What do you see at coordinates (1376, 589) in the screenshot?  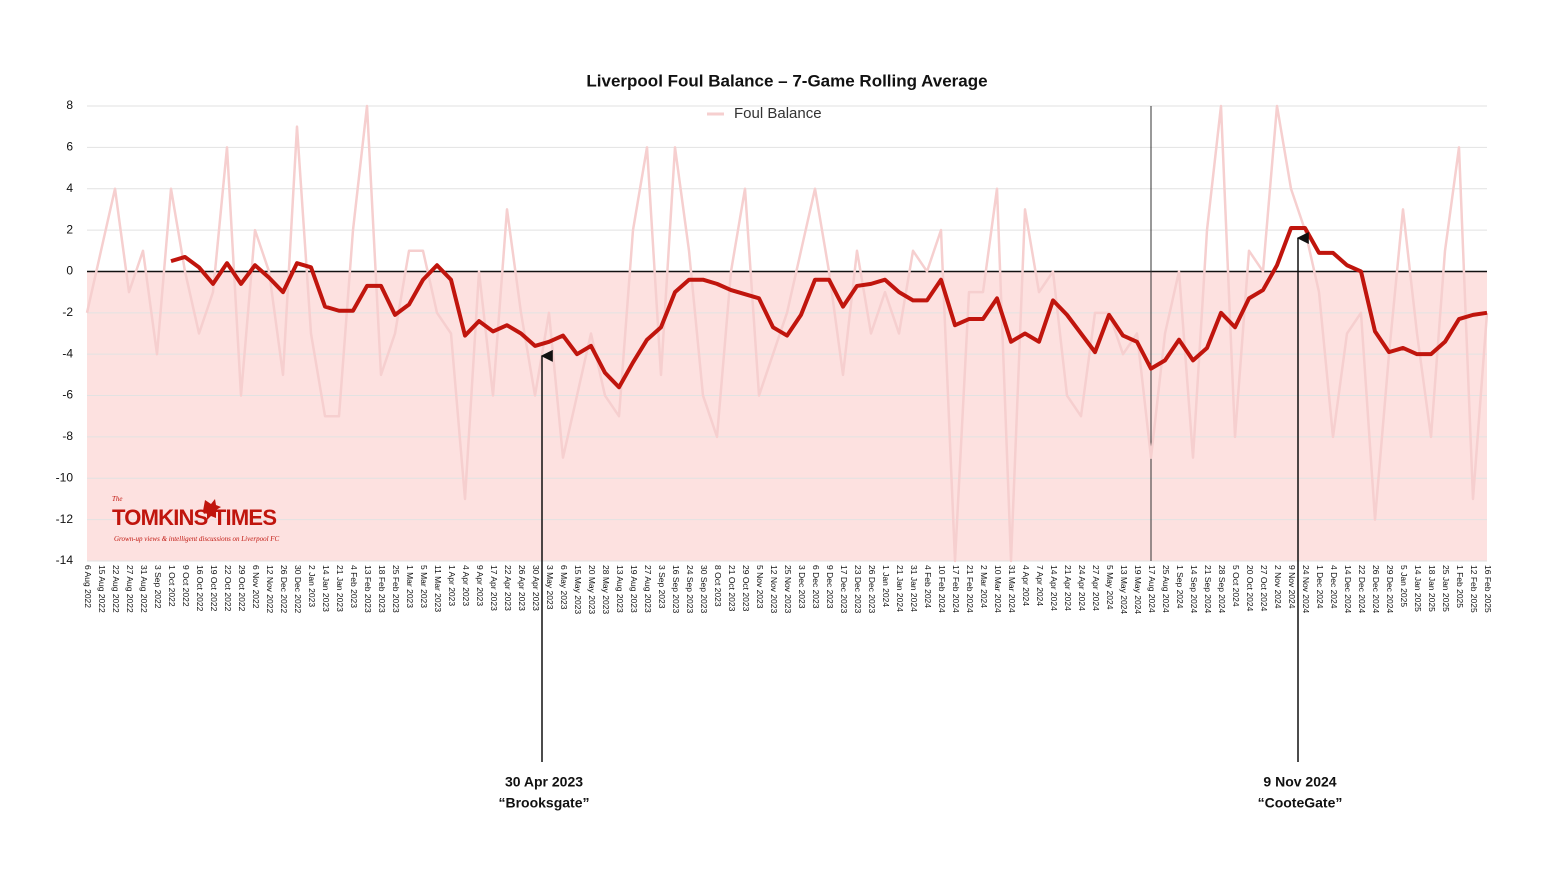 I see `x-tick-label: 26 Dec 2024` at bounding box center [1376, 589].